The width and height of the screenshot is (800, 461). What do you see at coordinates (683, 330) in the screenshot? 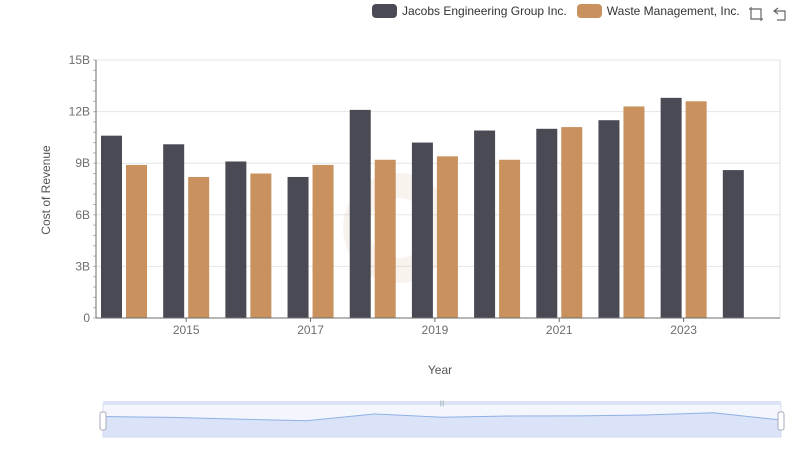
I see `x-tick-label: 2023` at bounding box center [683, 330].